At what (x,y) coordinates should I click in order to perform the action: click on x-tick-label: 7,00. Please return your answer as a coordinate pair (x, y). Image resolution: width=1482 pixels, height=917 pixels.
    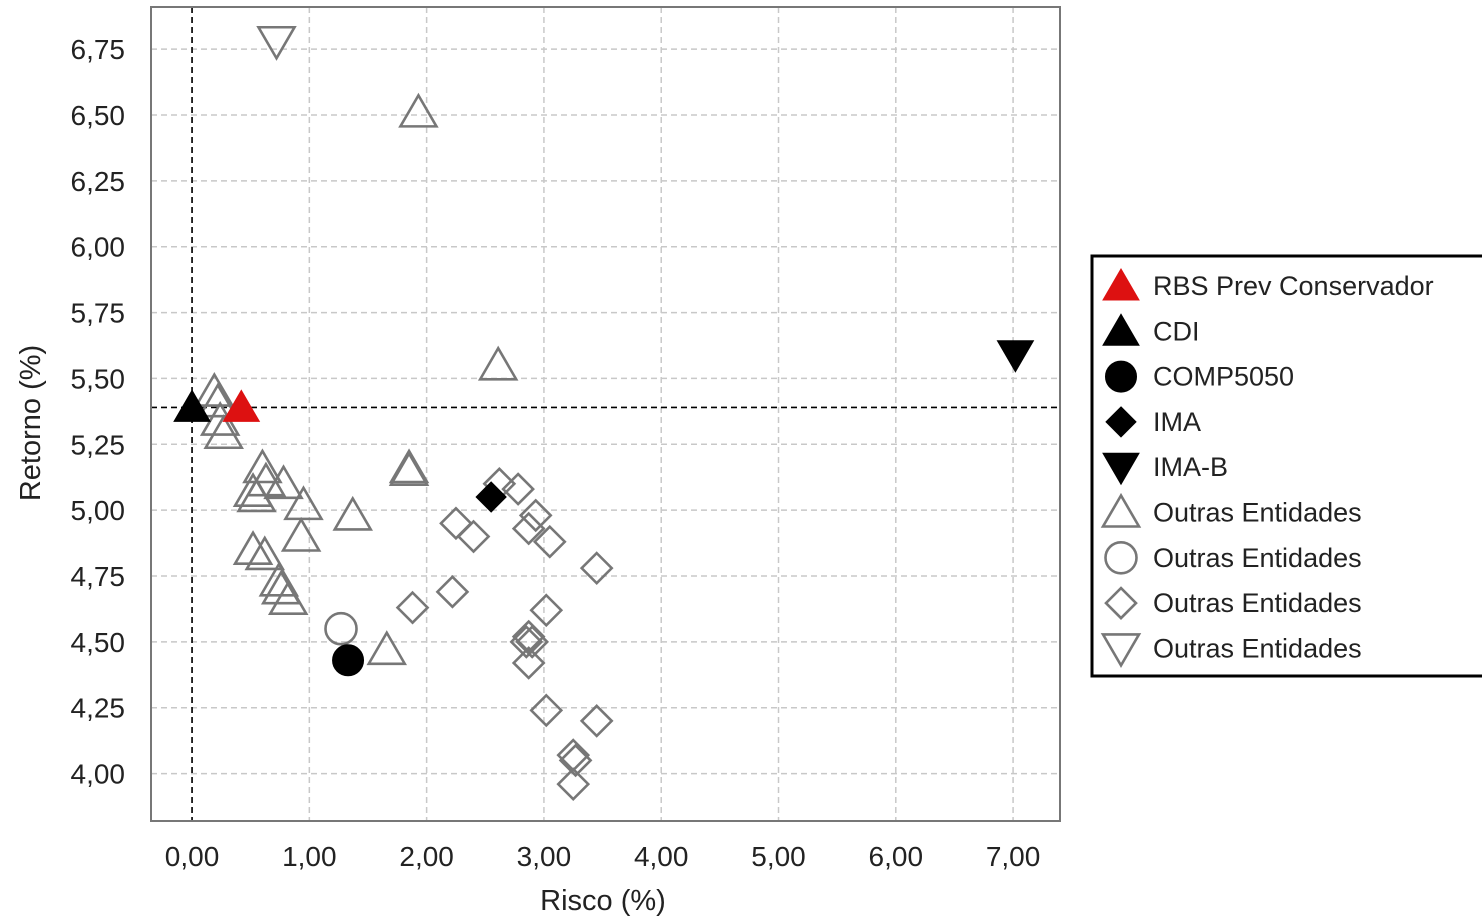
    Looking at the image, I should click on (1013, 856).